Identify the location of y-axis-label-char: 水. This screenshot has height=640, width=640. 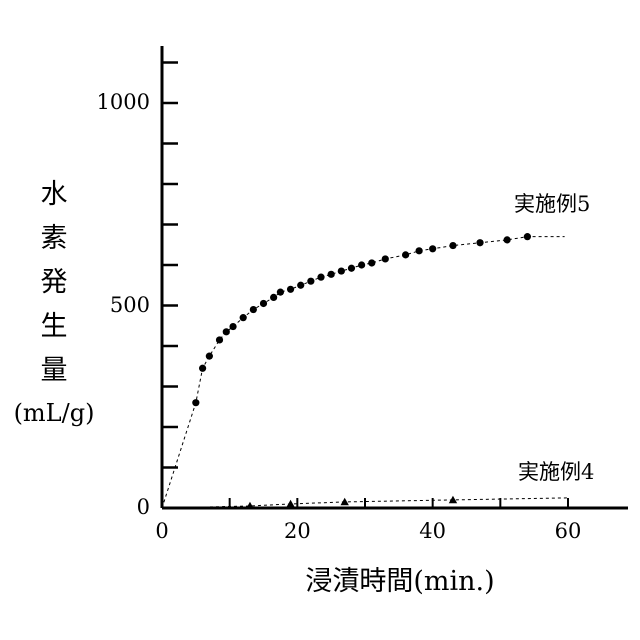
(54, 195).